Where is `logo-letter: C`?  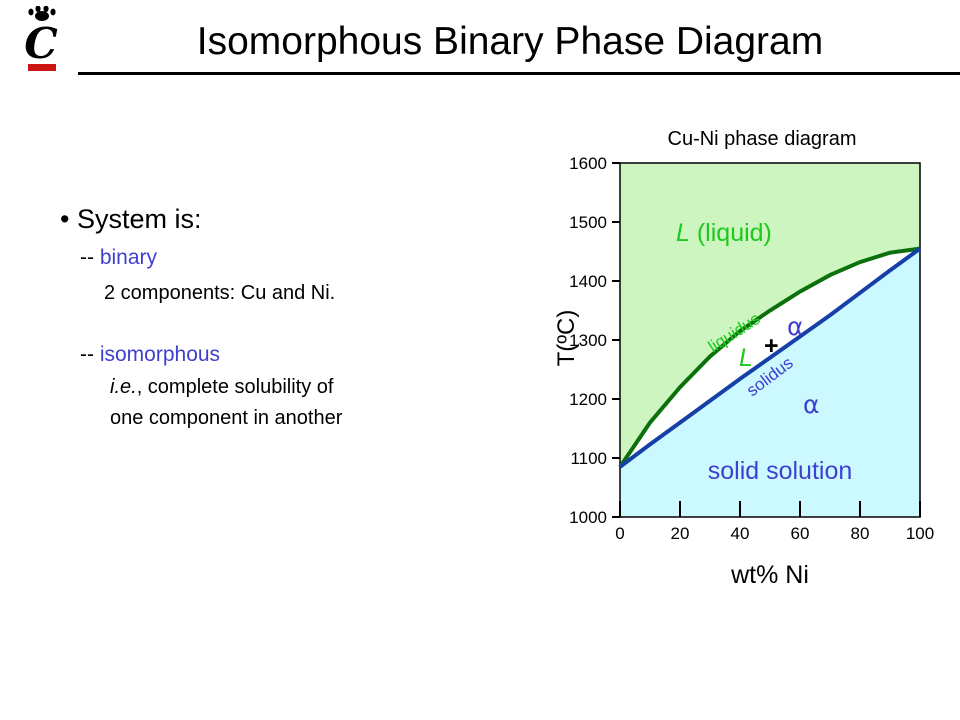
logo-letter: C is located at coordinates (41, 43).